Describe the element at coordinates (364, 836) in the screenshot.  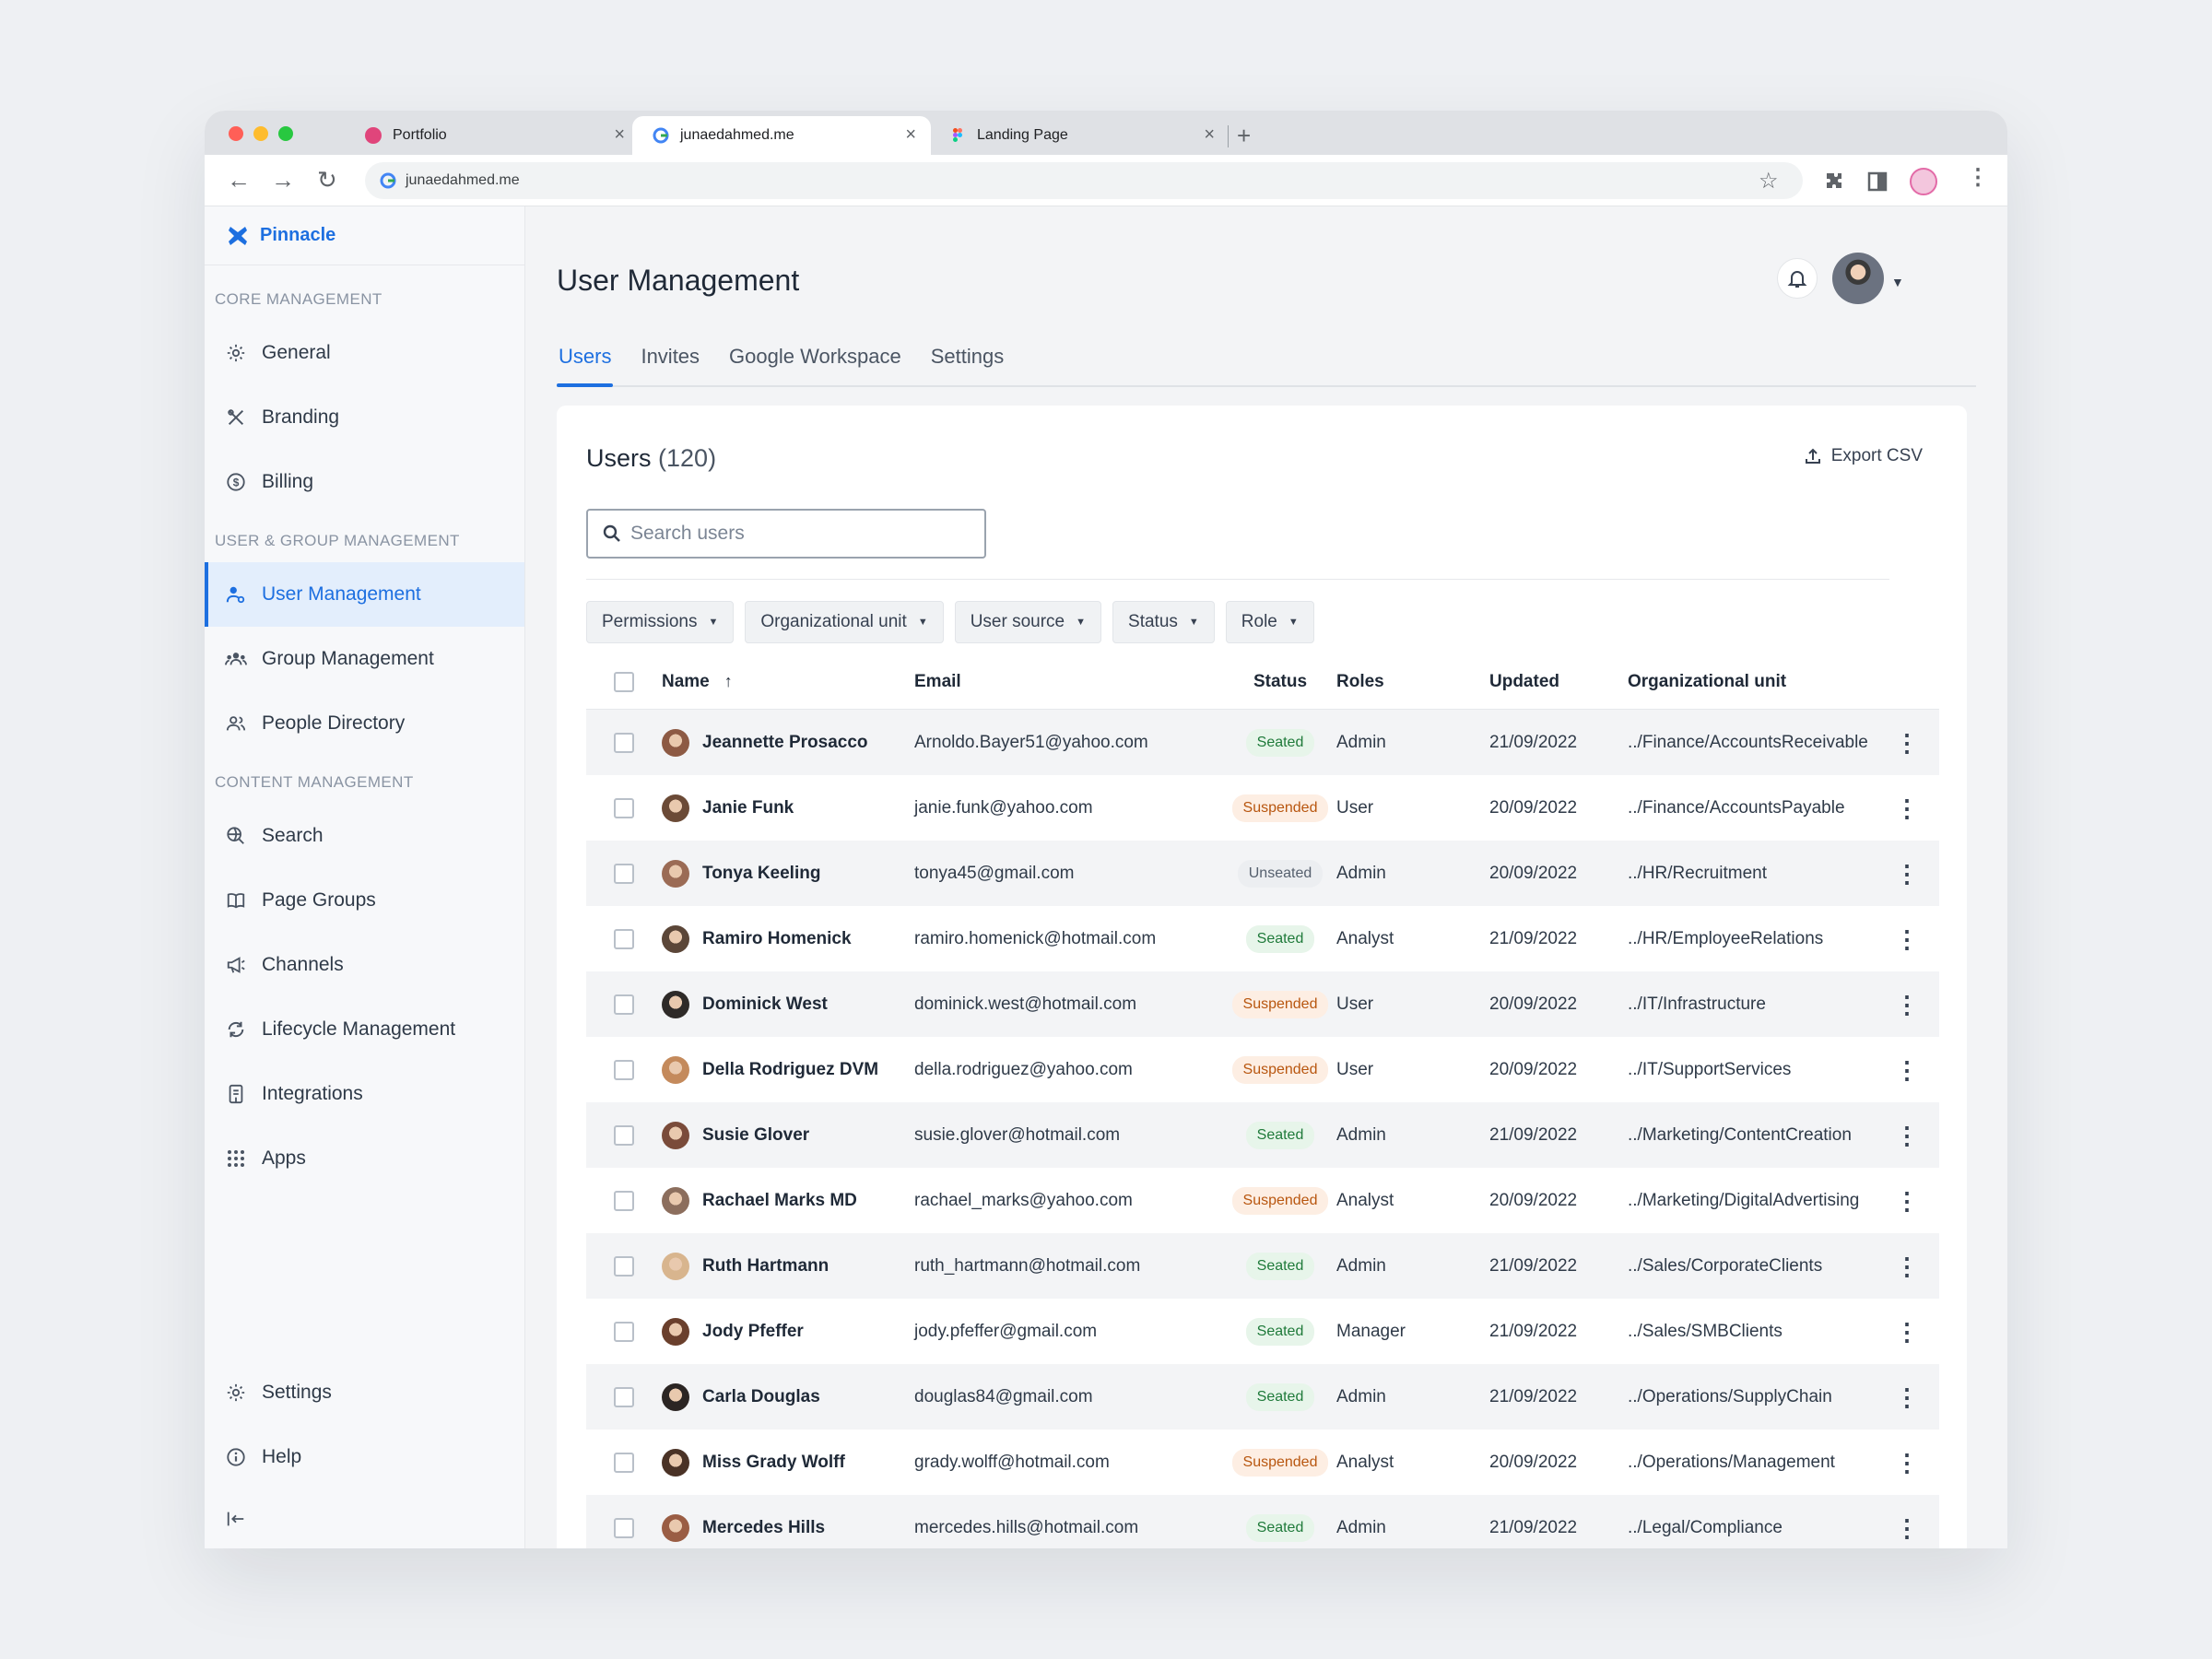
I see `sidebar-item-search: Search` at that location.